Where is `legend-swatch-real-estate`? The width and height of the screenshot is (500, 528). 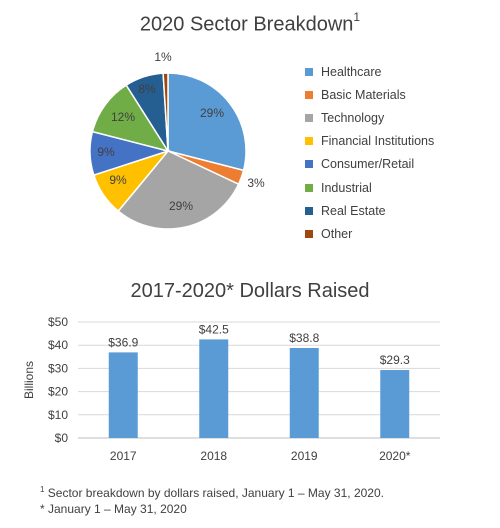 legend-swatch-real-estate is located at coordinates (309, 210).